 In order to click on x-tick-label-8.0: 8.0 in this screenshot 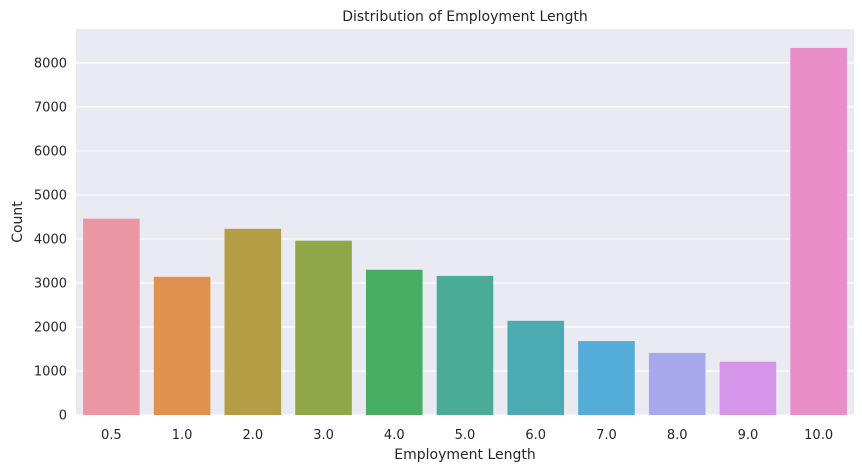, I will do `click(677, 435)`.